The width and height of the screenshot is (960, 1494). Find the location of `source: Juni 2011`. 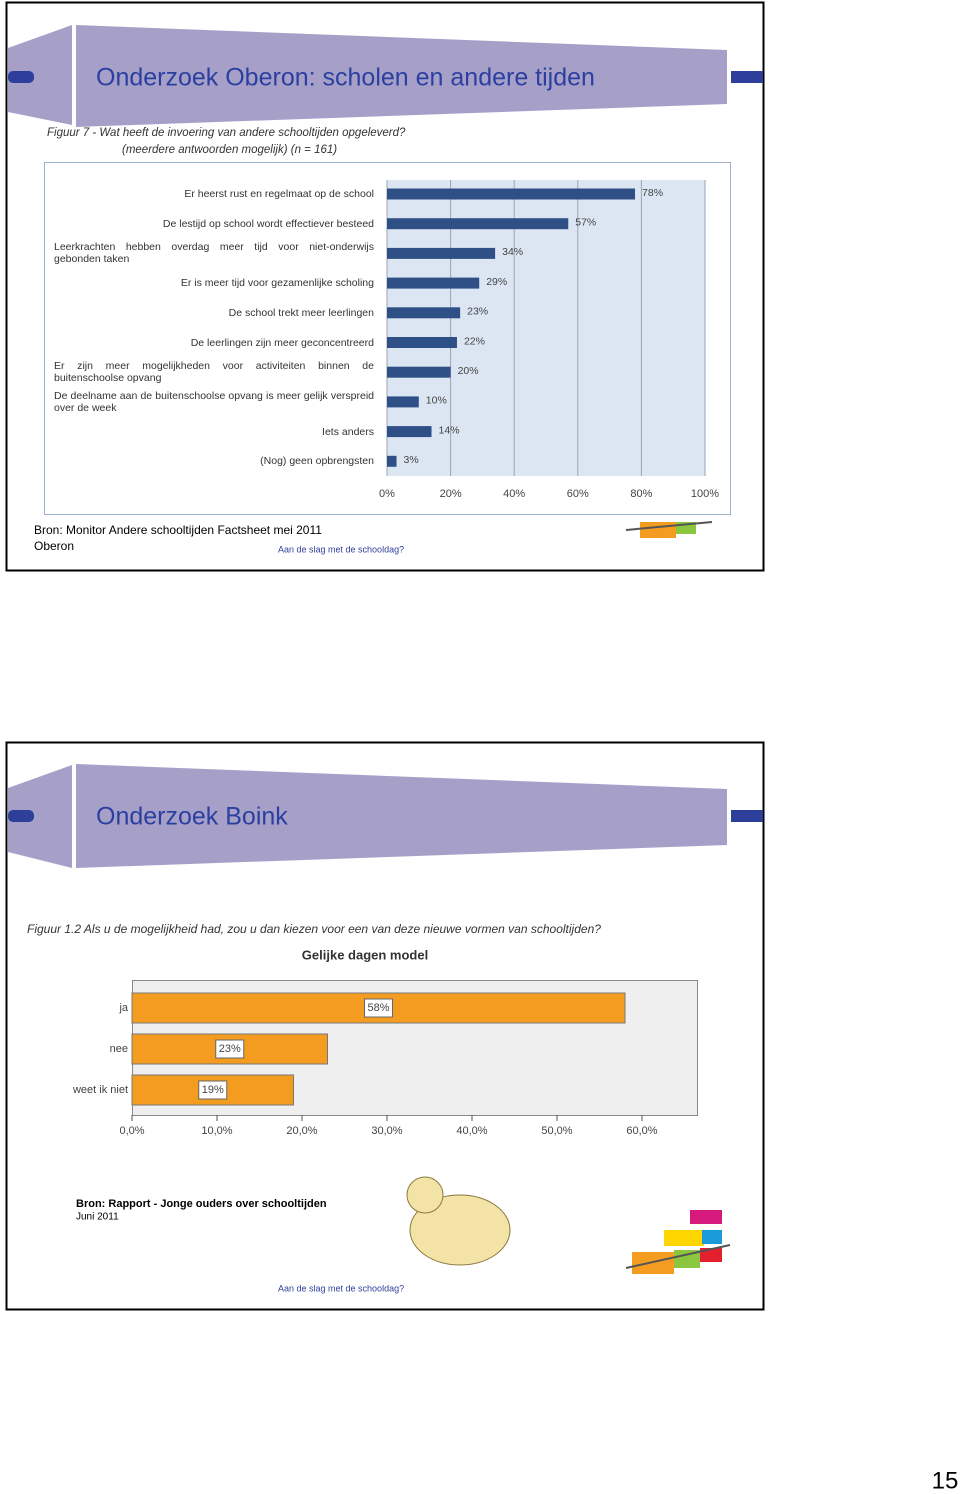

source: Juni 2011 is located at coordinates (97, 1217).